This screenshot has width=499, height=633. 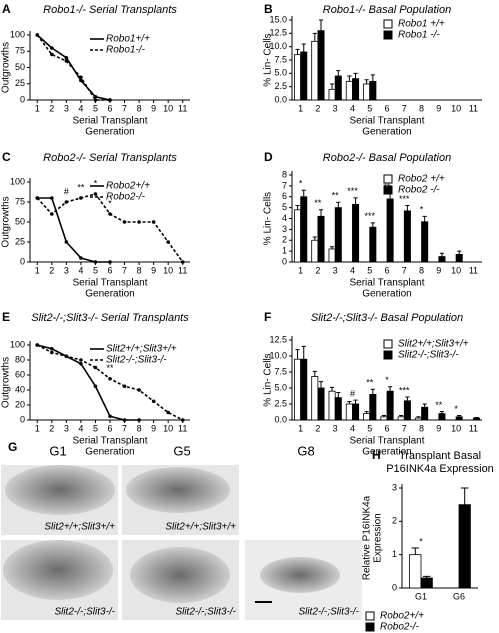 I want to click on chart-title: Transplant Basal, so click(x=440, y=456).